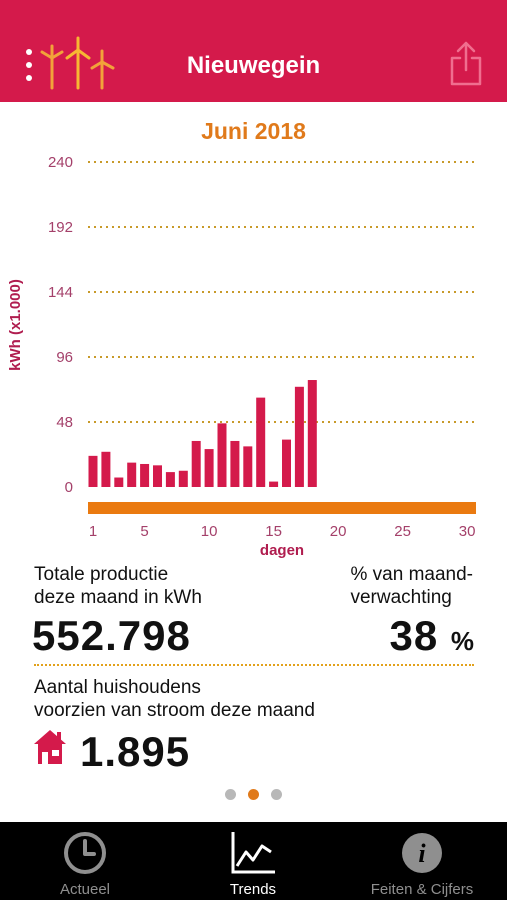  What do you see at coordinates (93, 531) in the screenshot?
I see `x-tick-label: 1` at bounding box center [93, 531].